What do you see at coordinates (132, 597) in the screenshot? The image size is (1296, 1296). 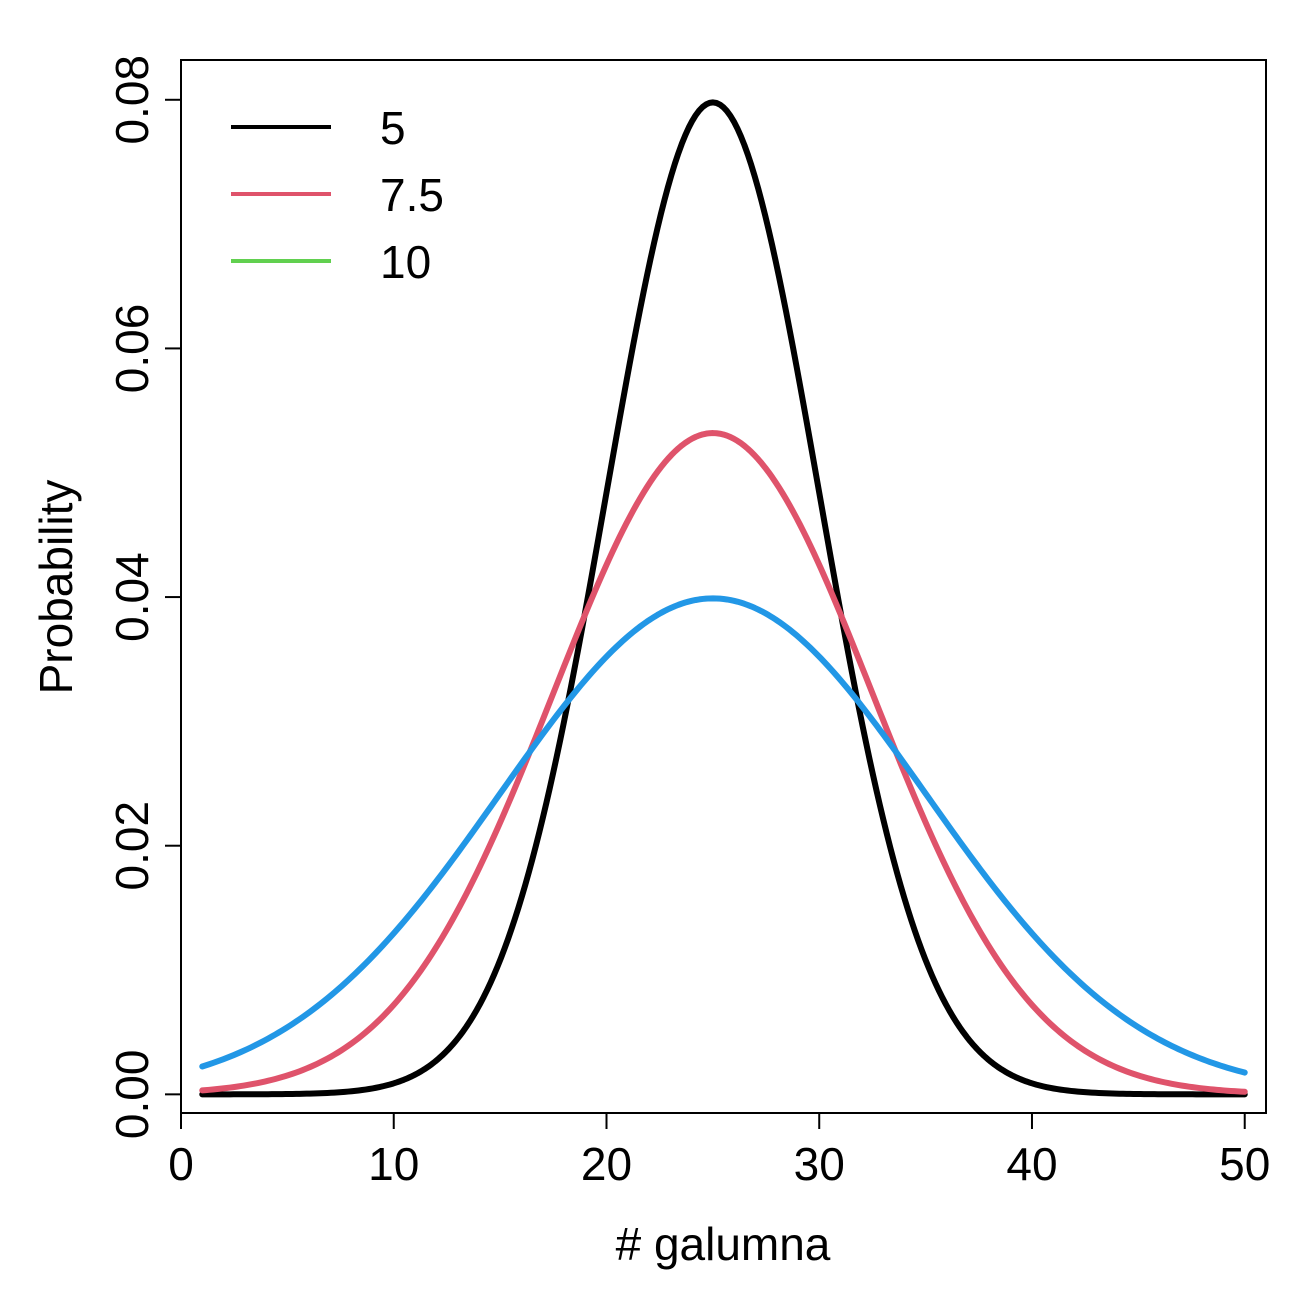 I see `y-tick-label: 0.04` at bounding box center [132, 597].